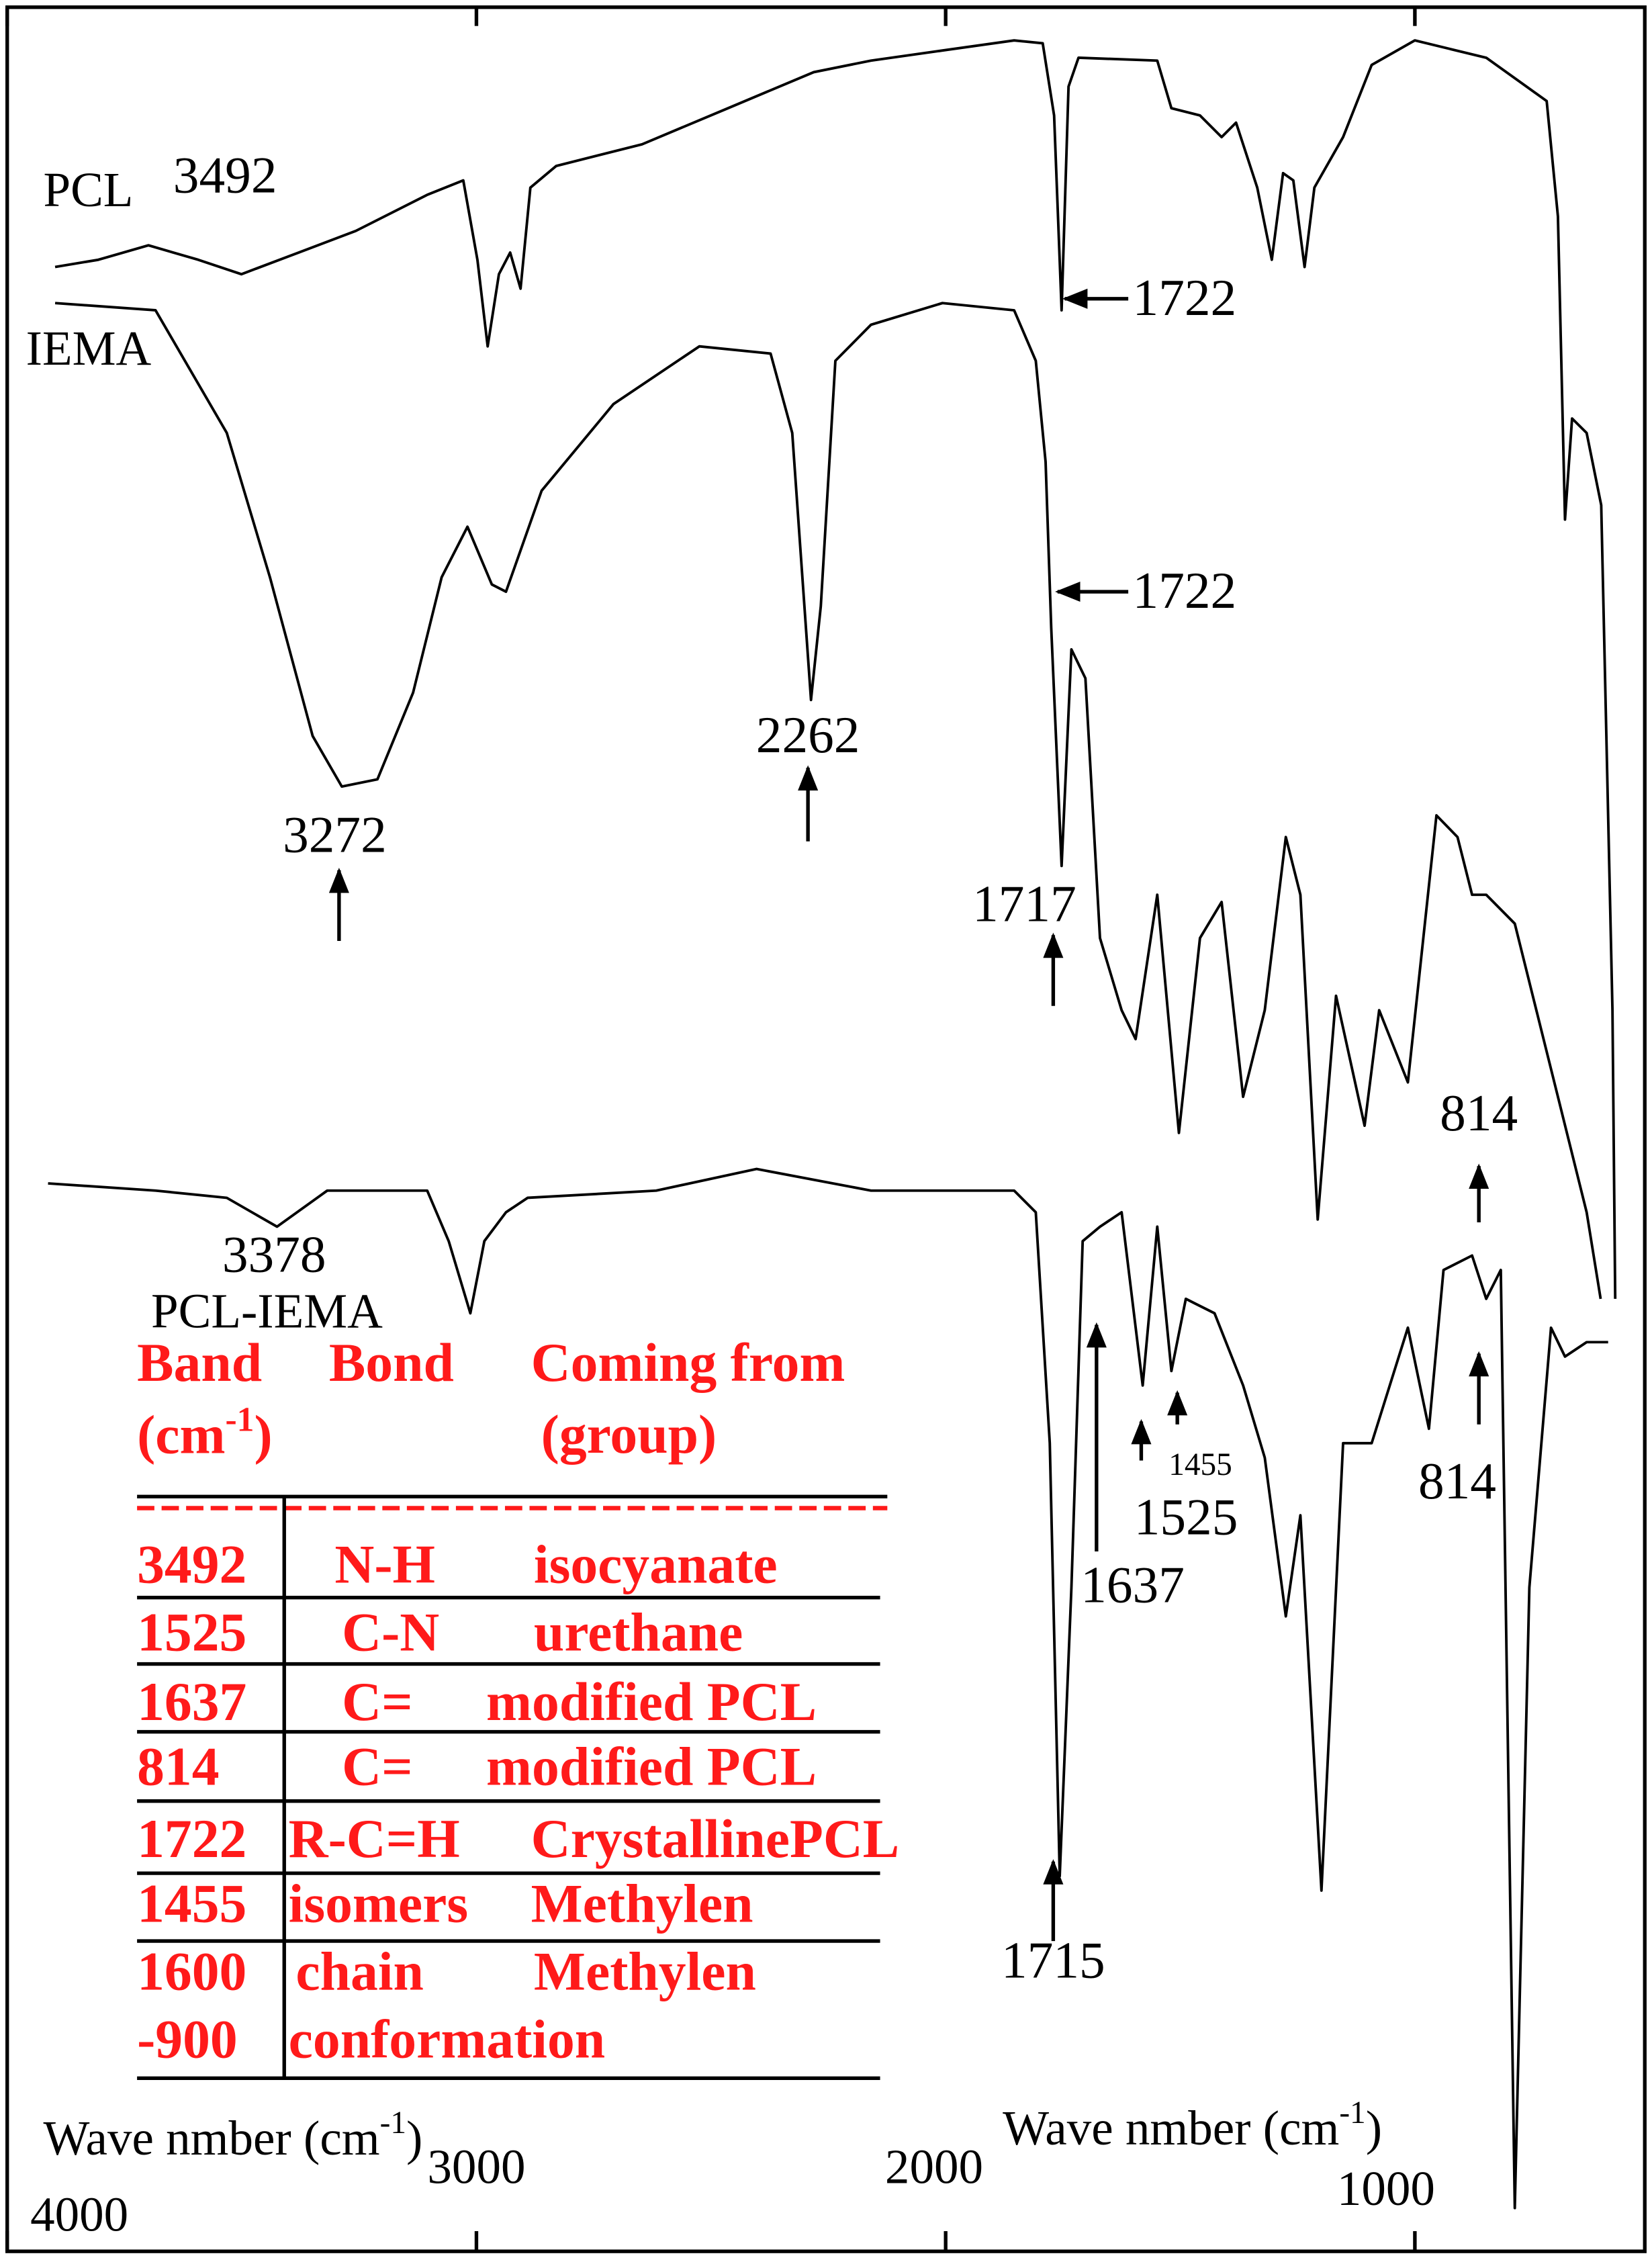  What do you see at coordinates (191, 1838) in the screenshot?
I see `table-cell: 1722` at bounding box center [191, 1838].